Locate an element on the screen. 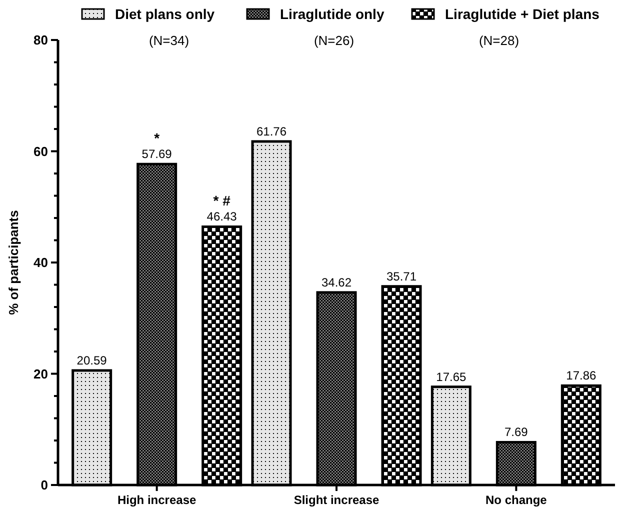 The height and width of the screenshot is (508, 625). annotation: * # is located at coordinates (222, 200).